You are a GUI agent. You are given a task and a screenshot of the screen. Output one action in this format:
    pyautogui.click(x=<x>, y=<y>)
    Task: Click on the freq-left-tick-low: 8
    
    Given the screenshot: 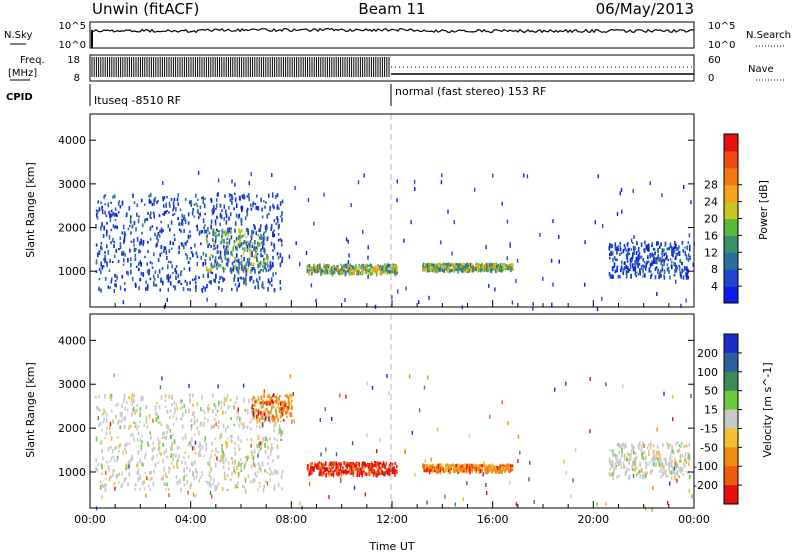 What is the action you would take?
    pyautogui.click(x=77, y=78)
    